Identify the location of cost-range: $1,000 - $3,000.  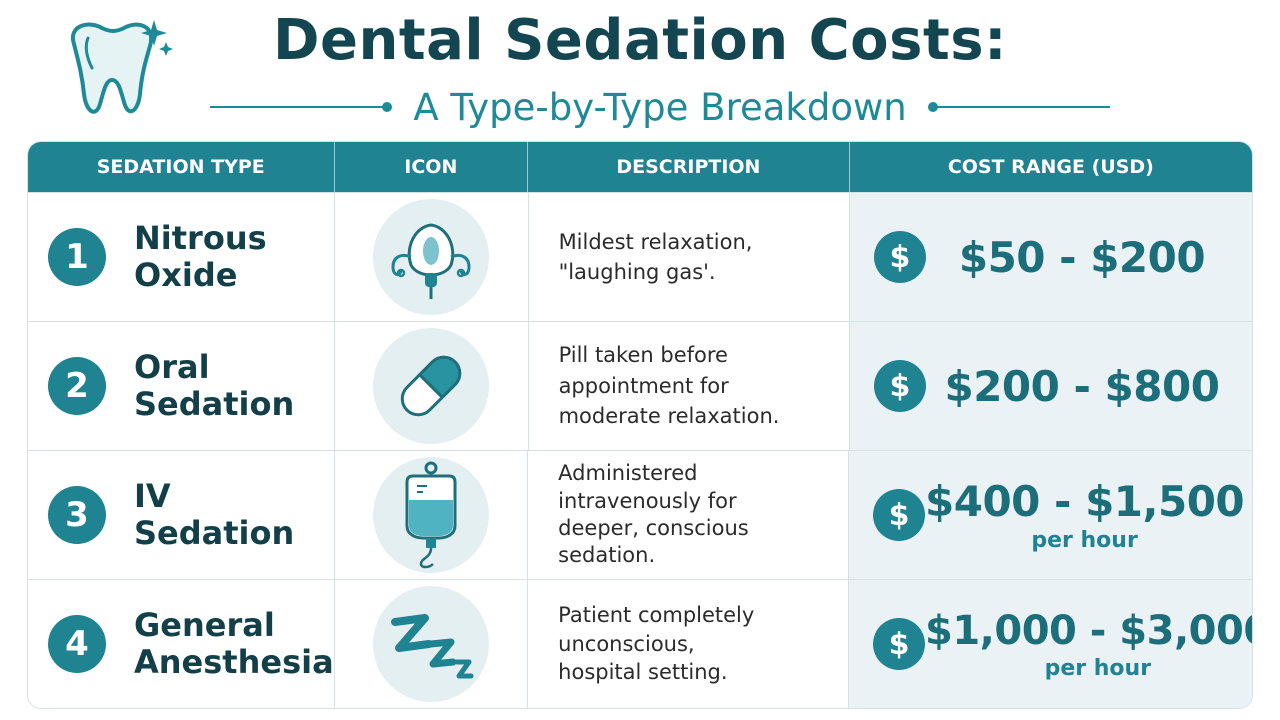
(1089, 630).